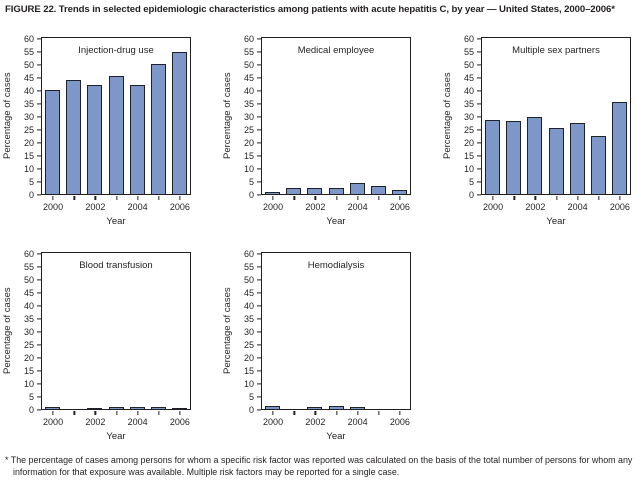 This screenshot has width=641, height=480. What do you see at coordinates (38, 116) in the screenshot?
I see `y-axis-tick-marks` at bounding box center [38, 116].